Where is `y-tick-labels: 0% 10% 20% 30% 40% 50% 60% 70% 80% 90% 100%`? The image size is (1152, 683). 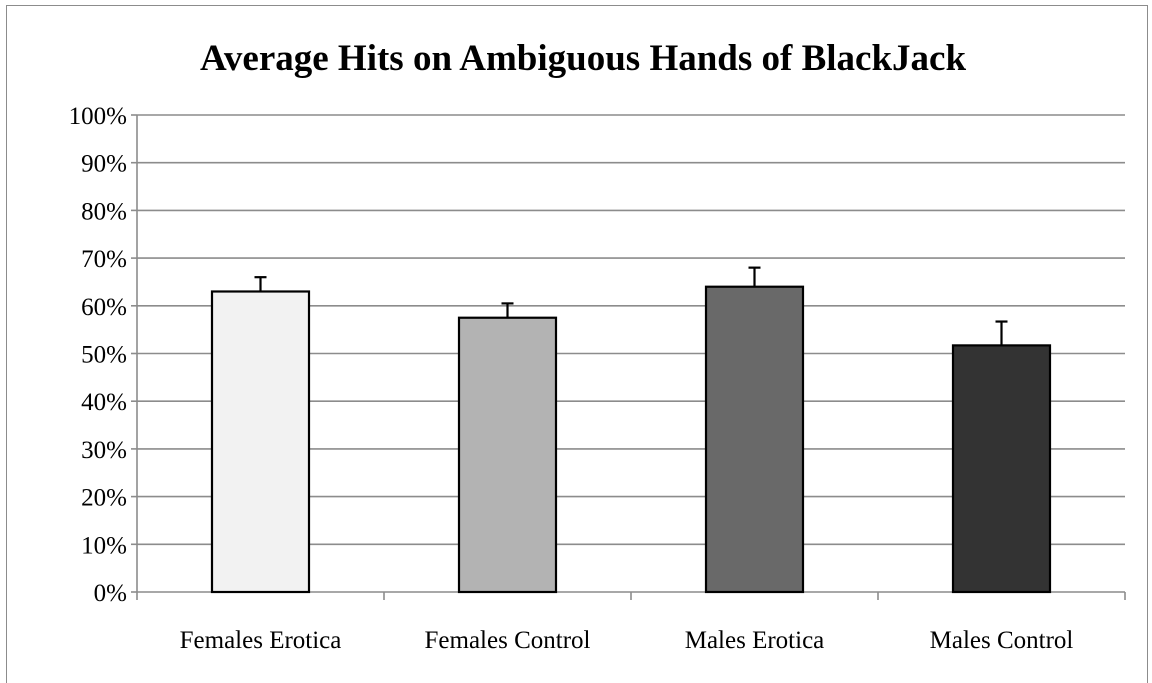 y-tick-labels: 0% 10% 20% 30% 40% 50% 60% 70% 80% 90% 100% is located at coordinates (98, 355).